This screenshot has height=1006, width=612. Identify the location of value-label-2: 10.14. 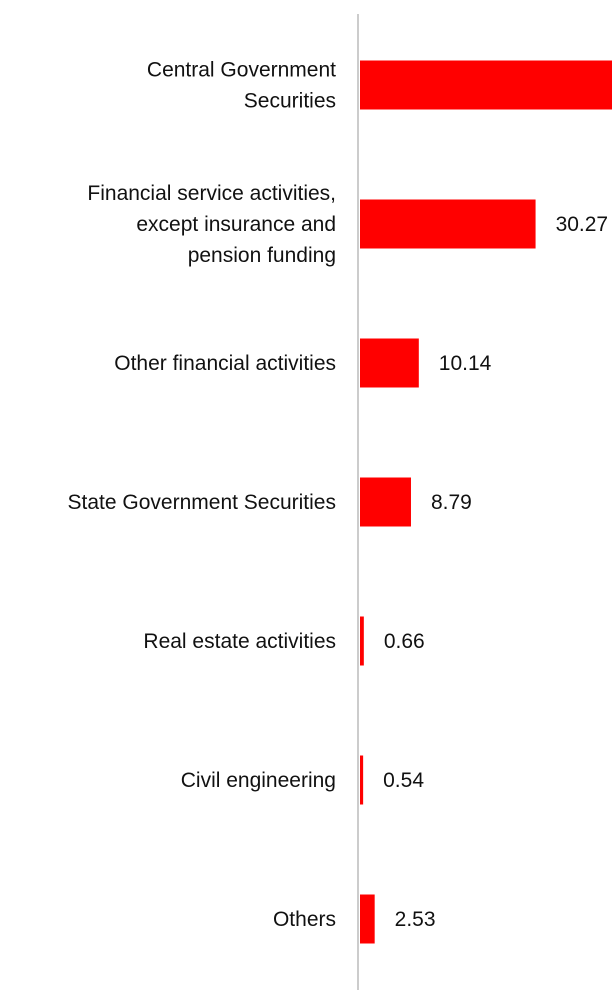
(465, 363).